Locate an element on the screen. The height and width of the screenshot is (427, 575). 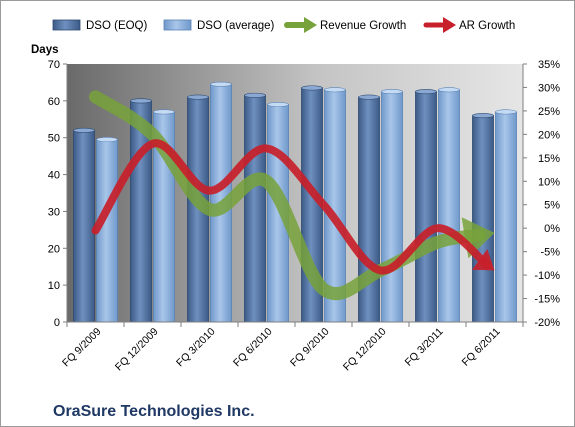
x-tick-label: FQ 12/2009 is located at coordinates (137, 350).